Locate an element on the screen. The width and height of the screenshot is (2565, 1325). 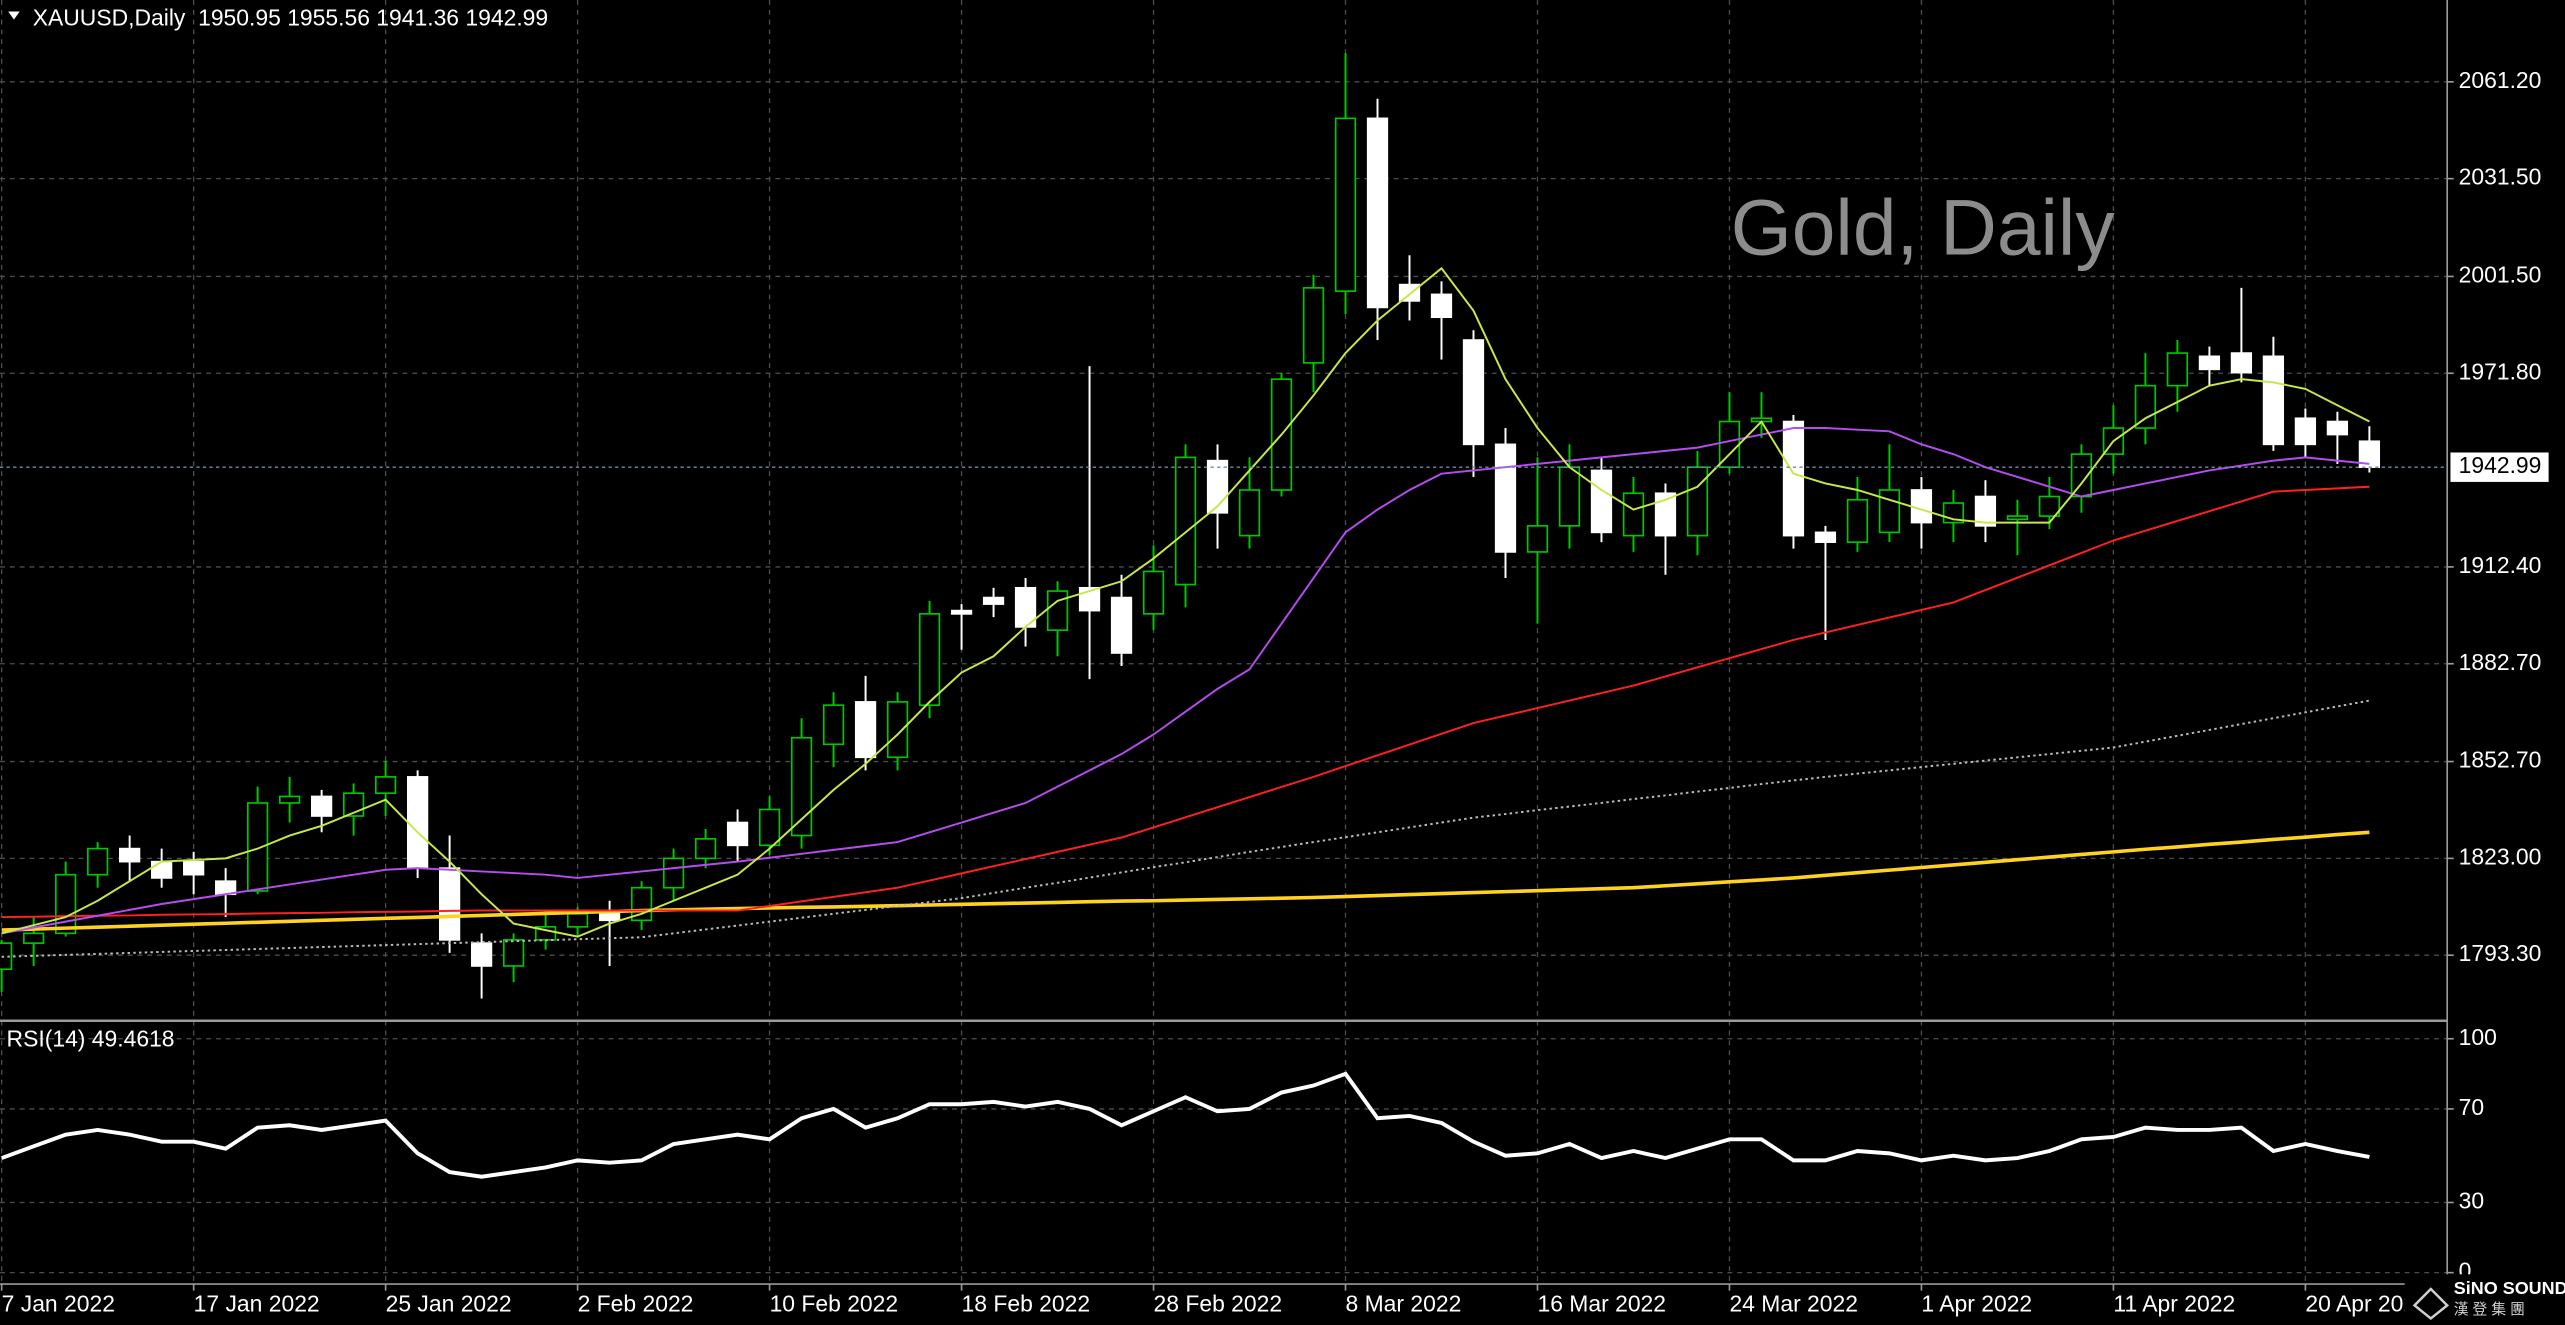
logo-icon is located at coordinates (2431, 1304).